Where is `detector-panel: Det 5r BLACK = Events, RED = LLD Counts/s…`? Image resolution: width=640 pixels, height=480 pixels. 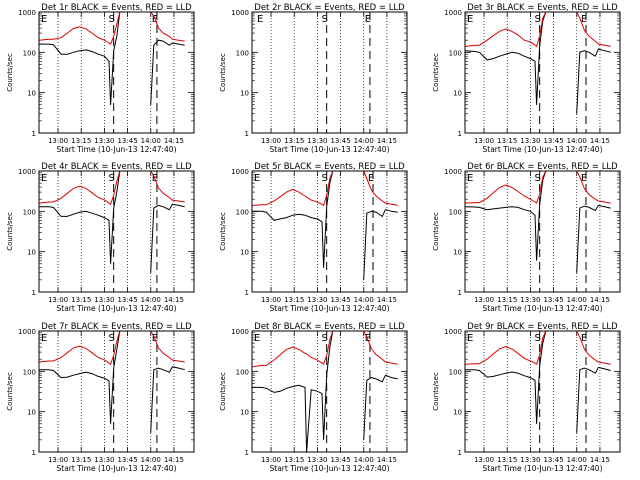
detector-panel: Det 5r BLACK = Events, RED = LLD Counts/s… is located at coordinates (313, 237).